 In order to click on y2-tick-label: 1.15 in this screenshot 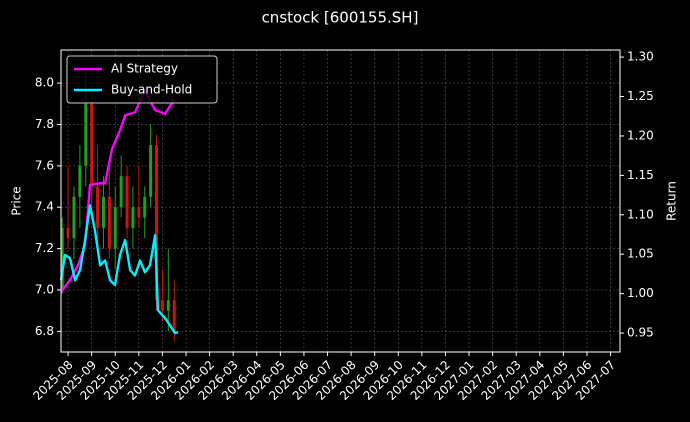, I will do `click(640, 175)`.